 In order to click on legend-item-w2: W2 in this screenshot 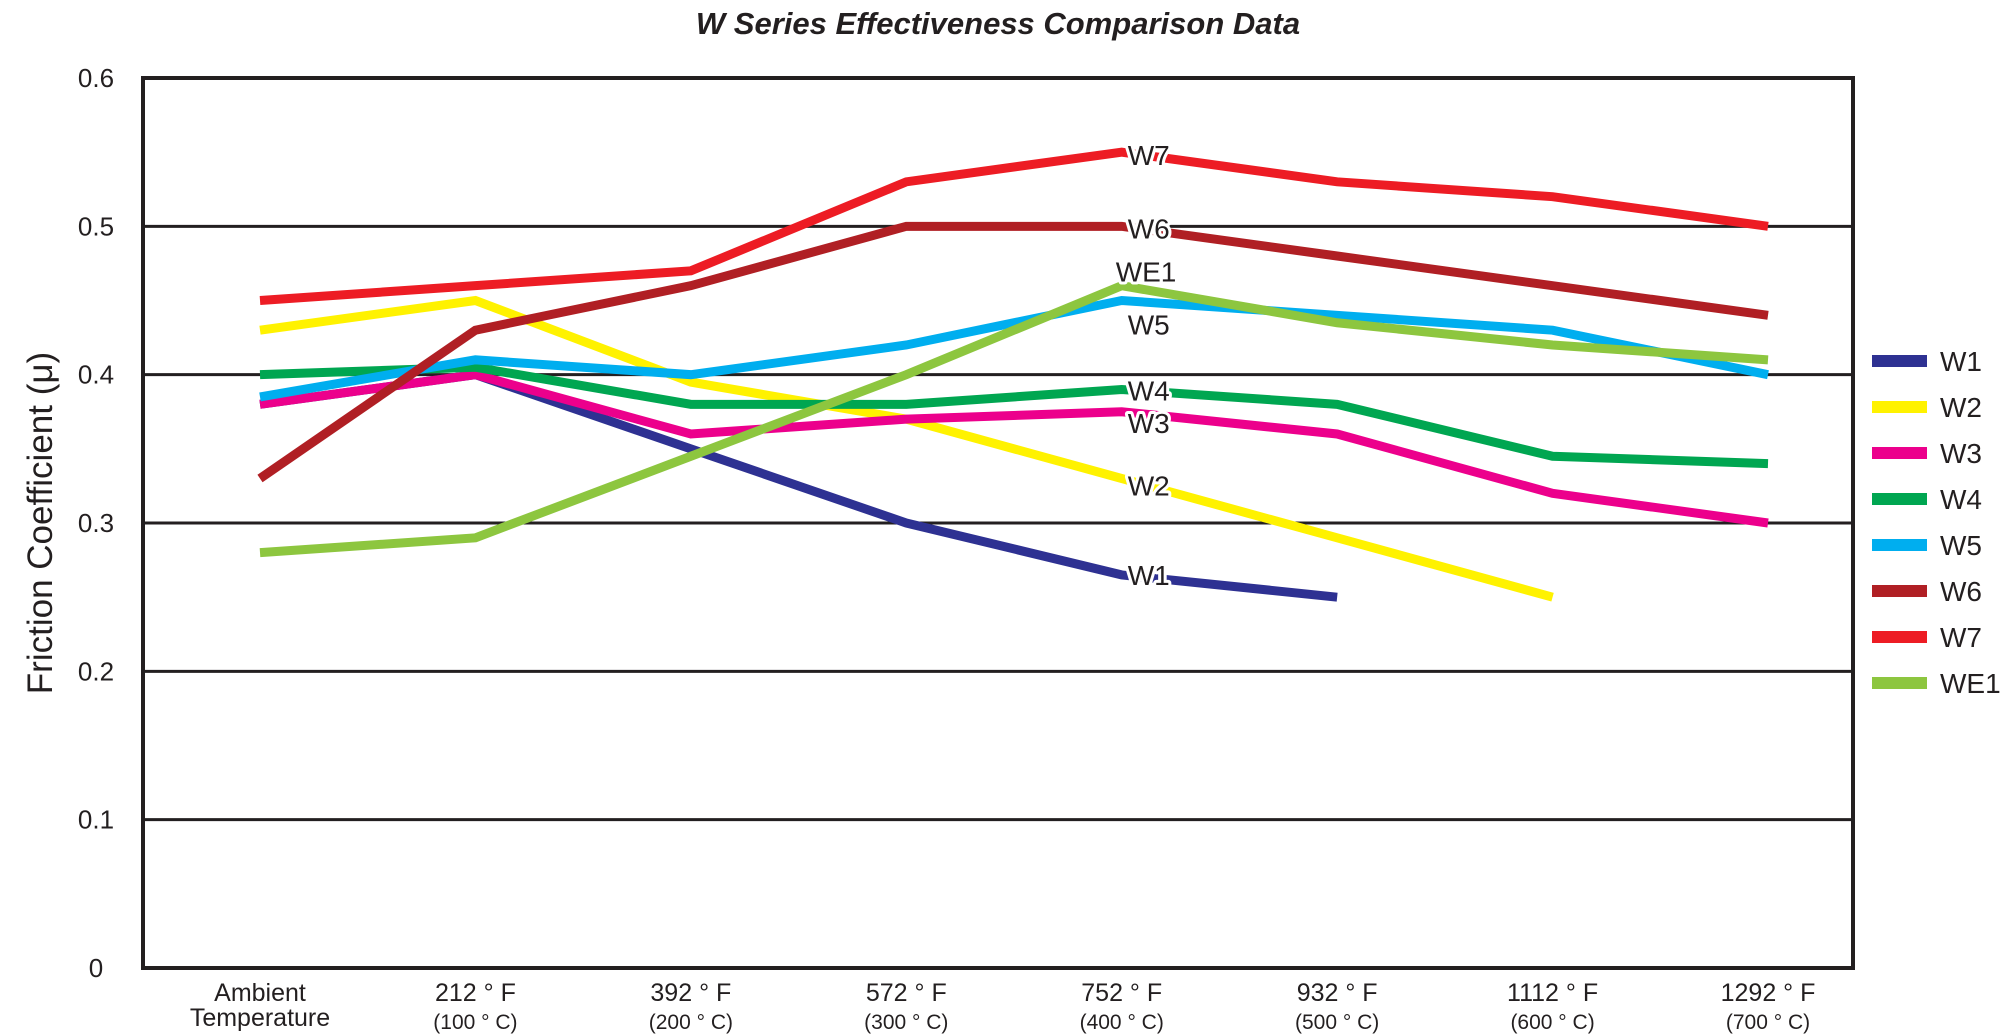, I will do `click(1927, 407)`.